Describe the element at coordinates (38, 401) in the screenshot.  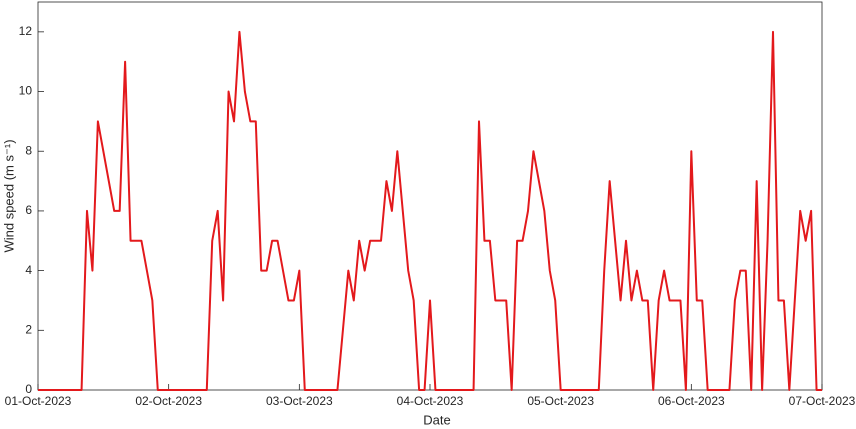
I see `x-tick-label: 01-Oct-2023` at that location.